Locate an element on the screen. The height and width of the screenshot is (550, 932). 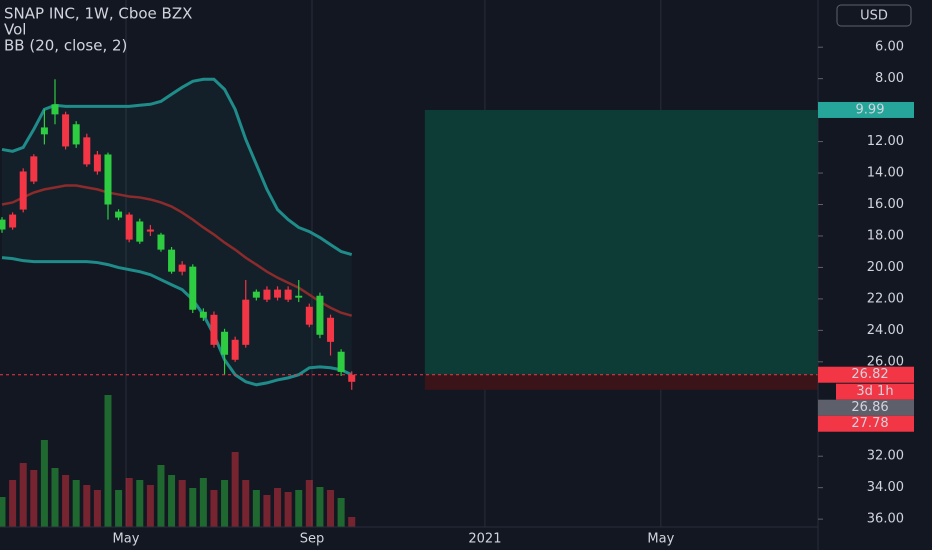
currency-label: USD is located at coordinates (874, 16).